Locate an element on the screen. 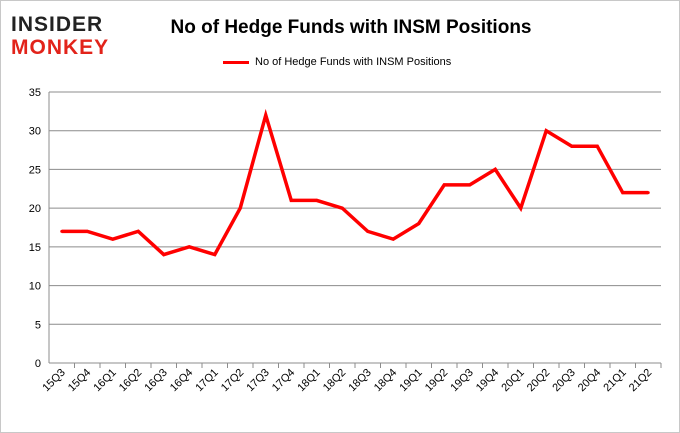 The width and height of the screenshot is (680, 433). x-tick-label: 16Q2 is located at coordinates (131, 381).